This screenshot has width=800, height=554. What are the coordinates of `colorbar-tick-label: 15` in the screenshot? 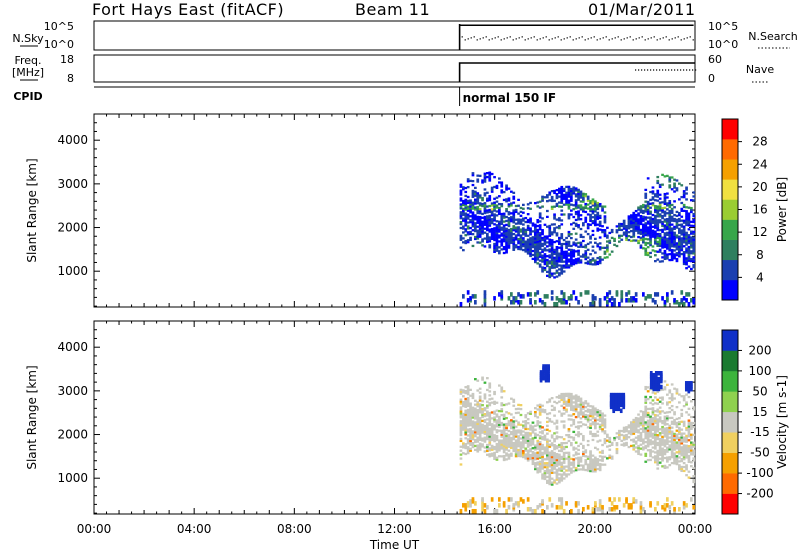 It's located at (759, 412).